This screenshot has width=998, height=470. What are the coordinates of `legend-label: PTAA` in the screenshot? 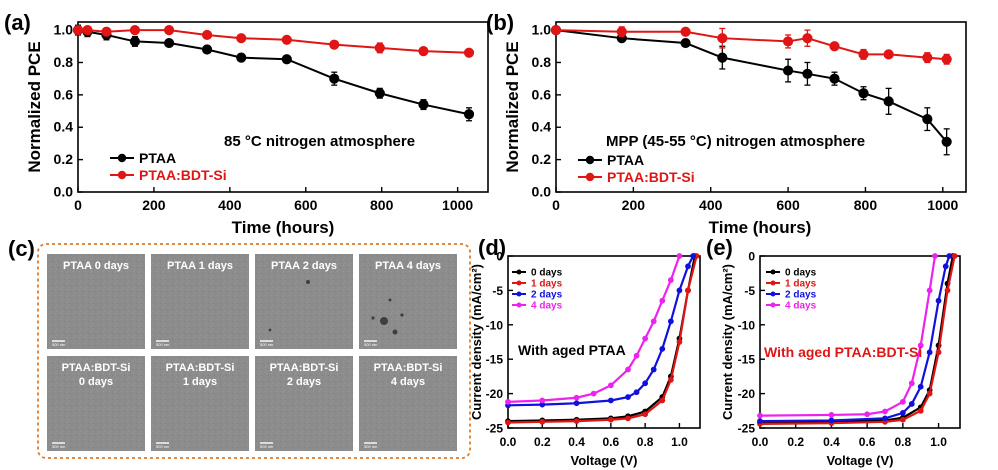 It's located at (157, 158).